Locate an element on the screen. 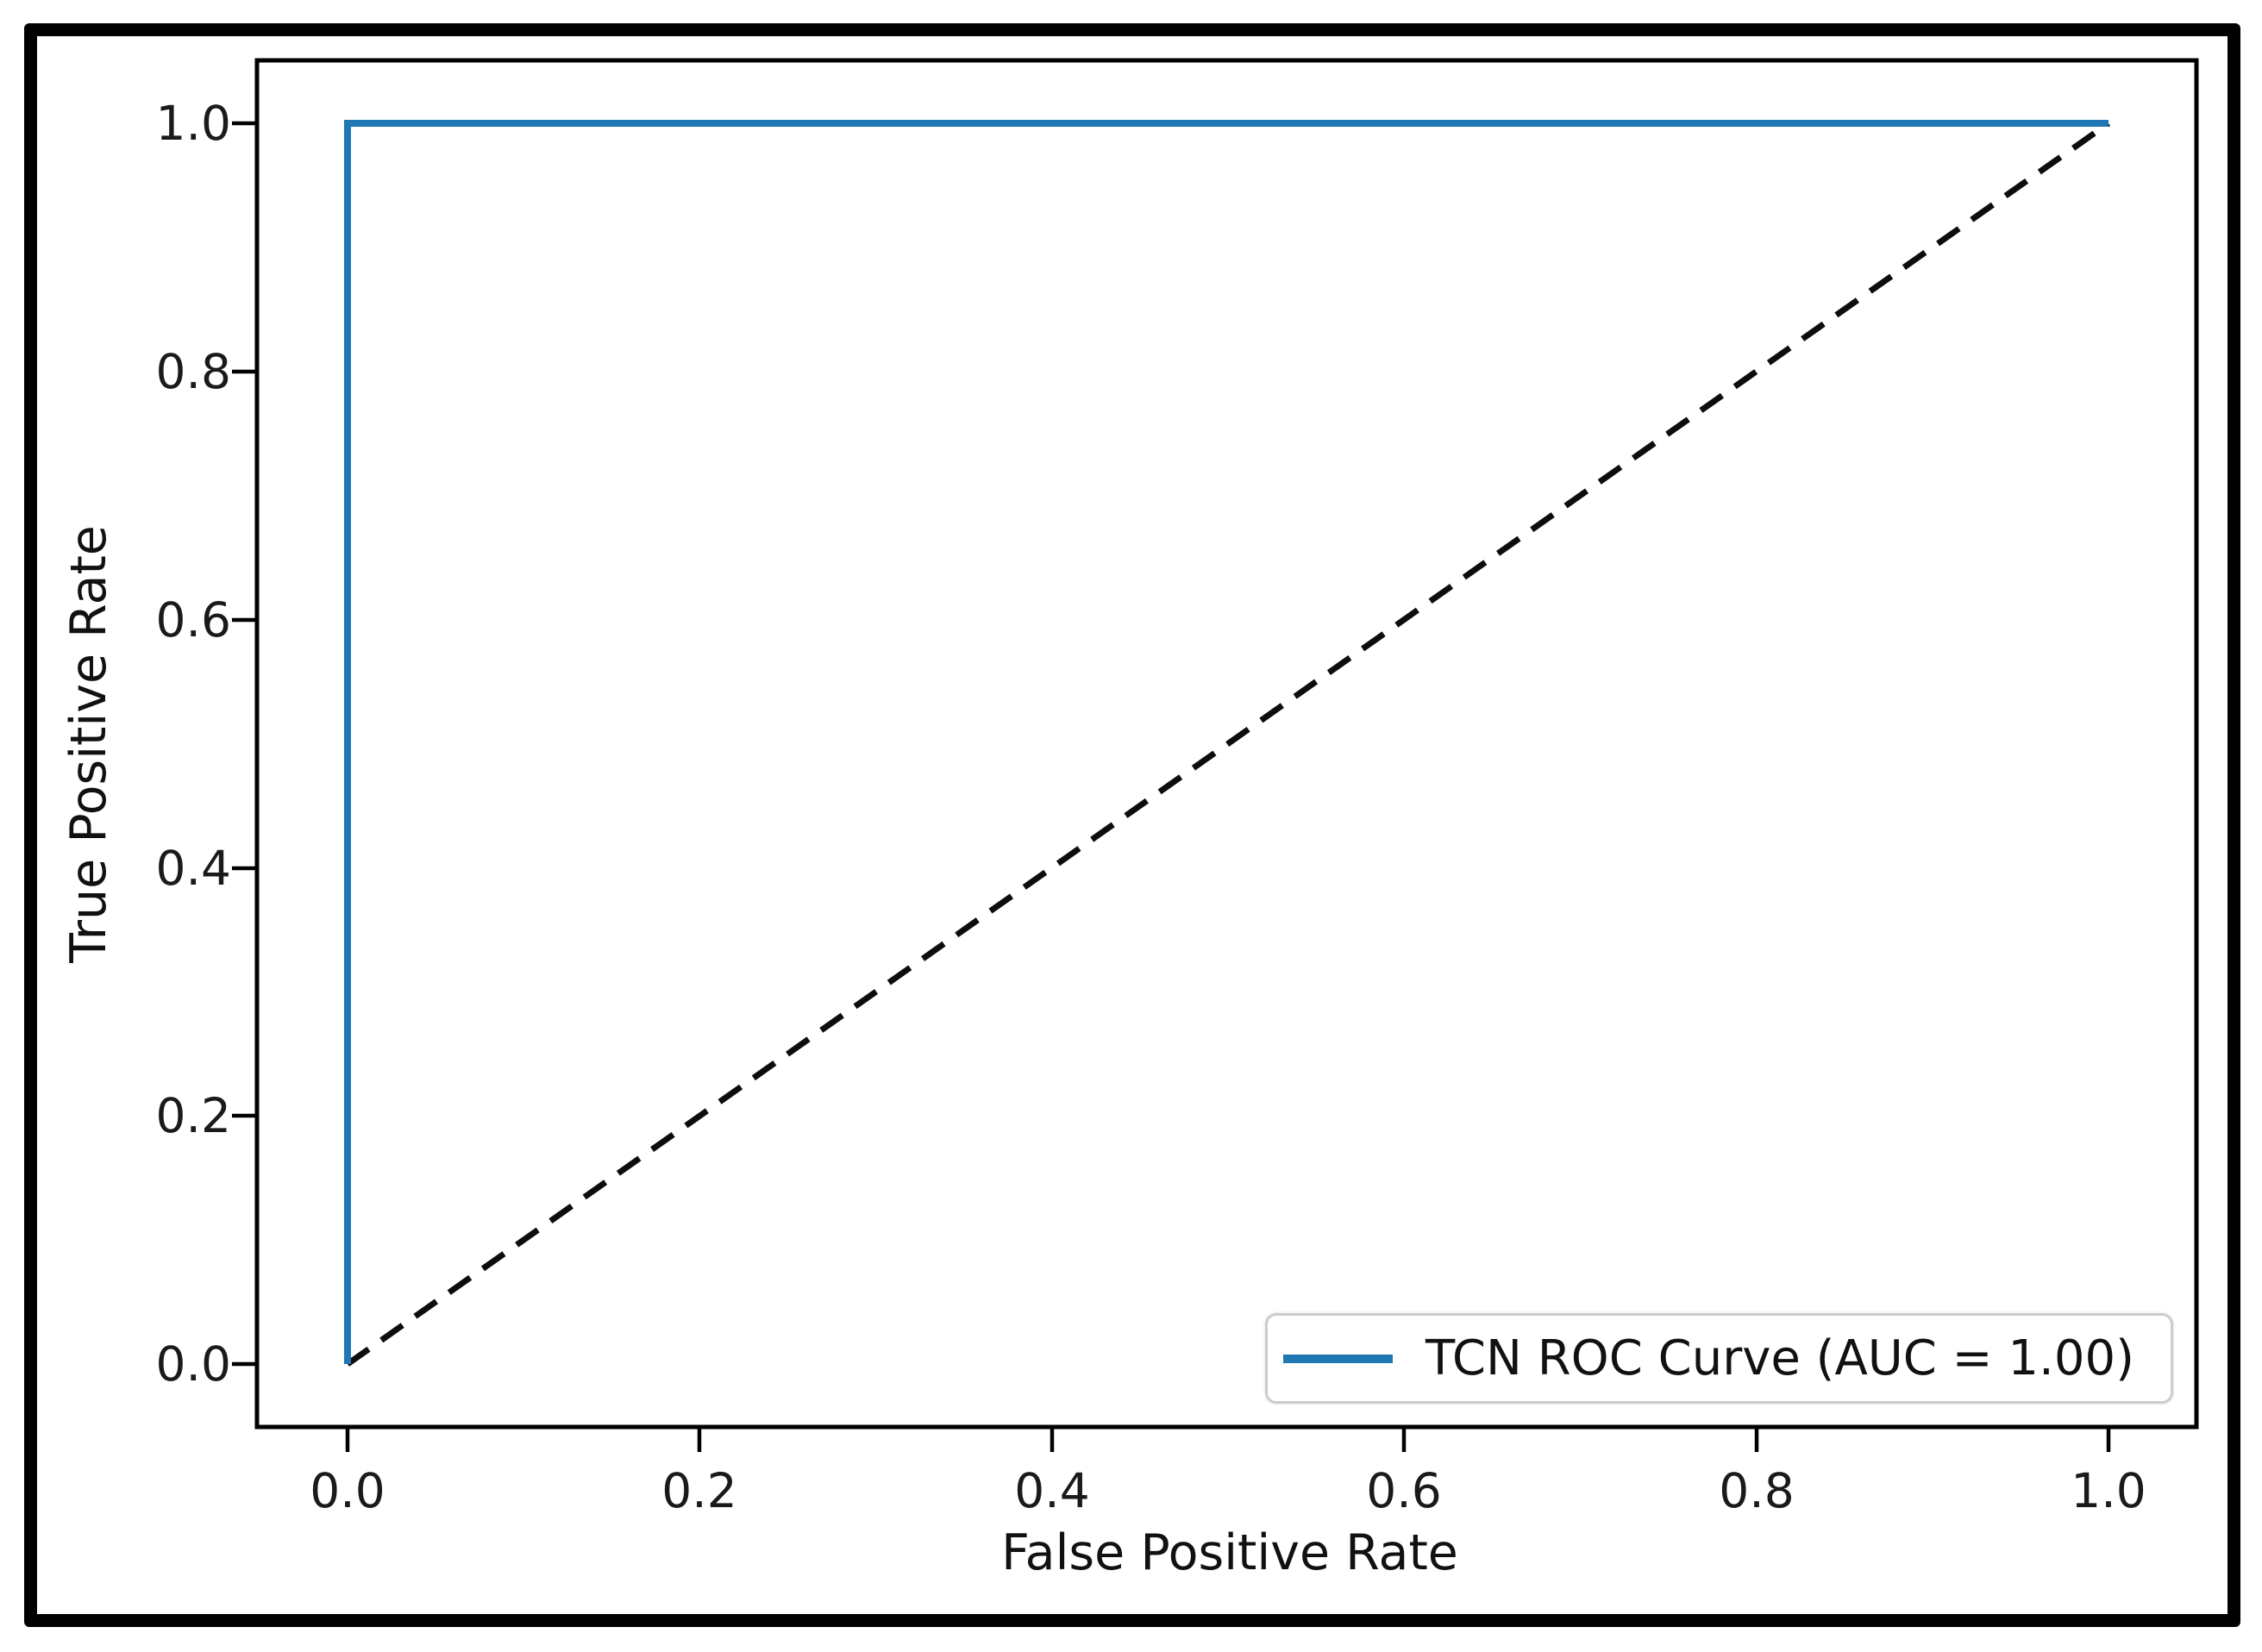  y-tick-label: 0.4 is located at coordinates (193, 868).